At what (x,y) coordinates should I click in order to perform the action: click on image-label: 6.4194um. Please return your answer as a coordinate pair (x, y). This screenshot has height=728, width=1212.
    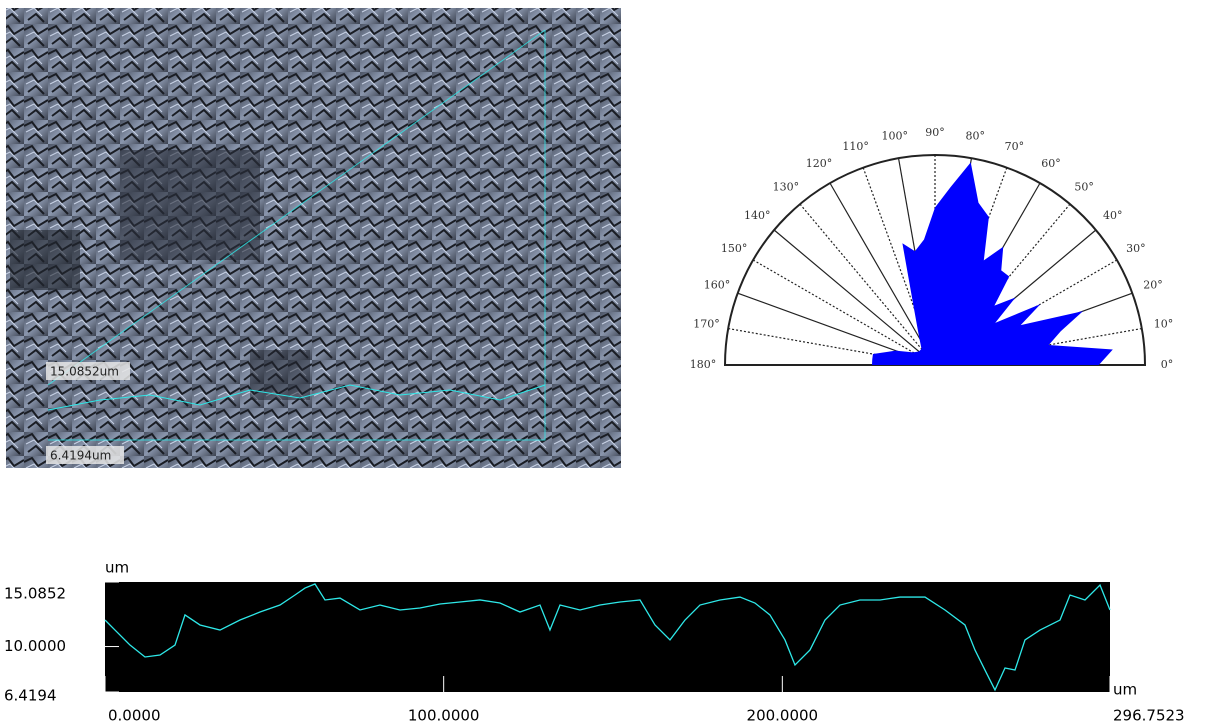
    Looking at the image, I should click on (80, 456).